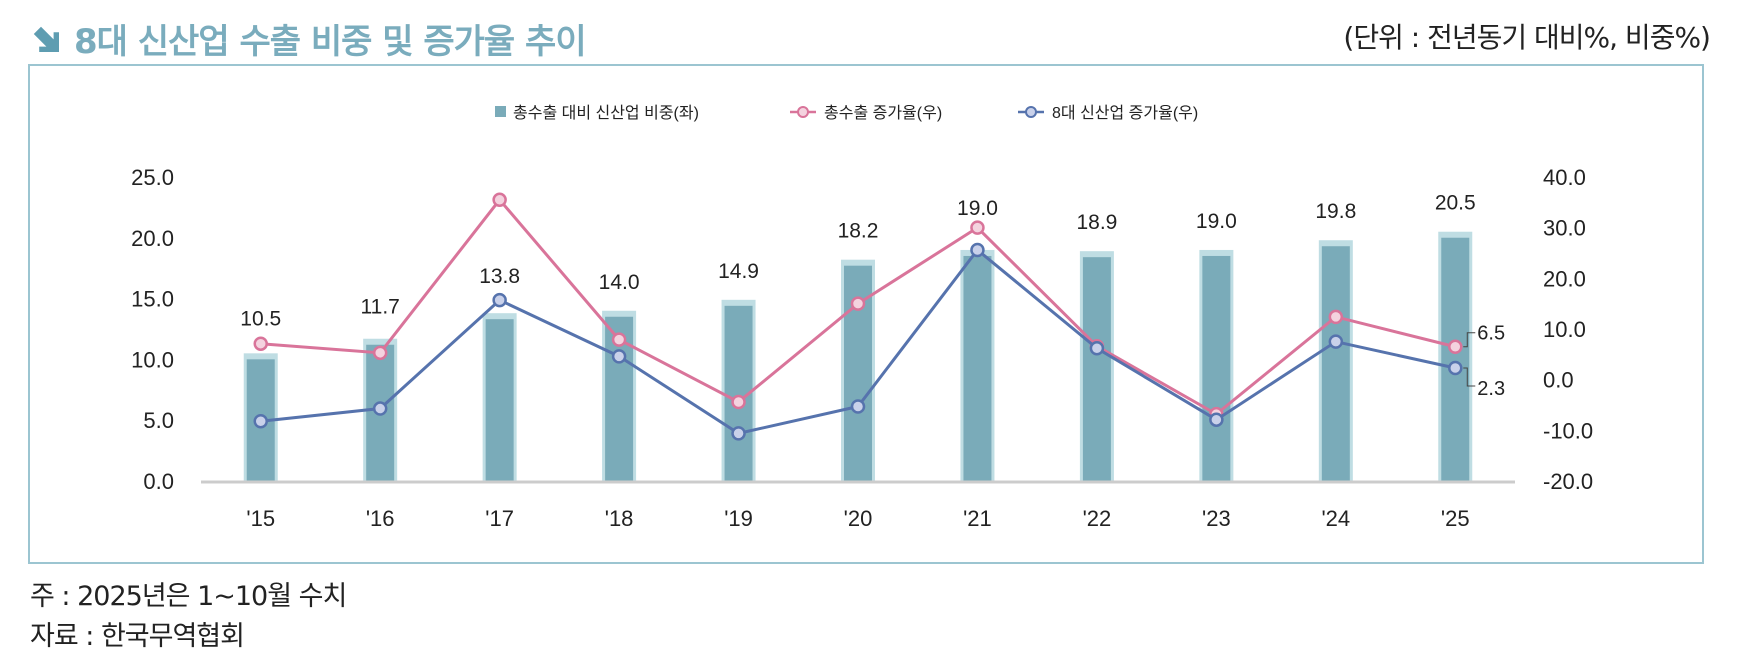 The height and width of the screenshot is (663, 1744). What do you see at coordinates (1568, 481) in the screenshot?
I see `right-axis-tick: -20.0` at bounding box center [1568, 481].